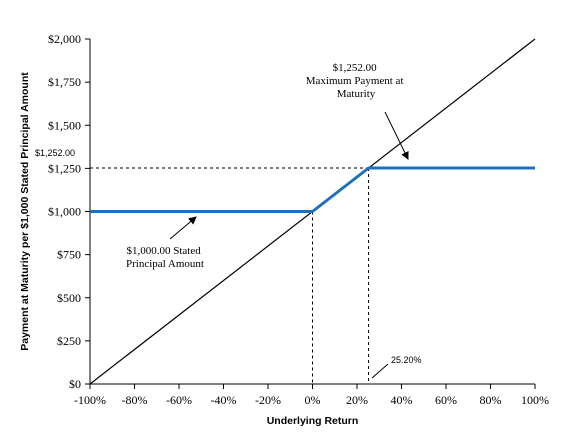  What do you see at coordinates (313, 421) in the screenshot?
I see `x-axis-title: Underlying Return` at bounding box center [313, 421].